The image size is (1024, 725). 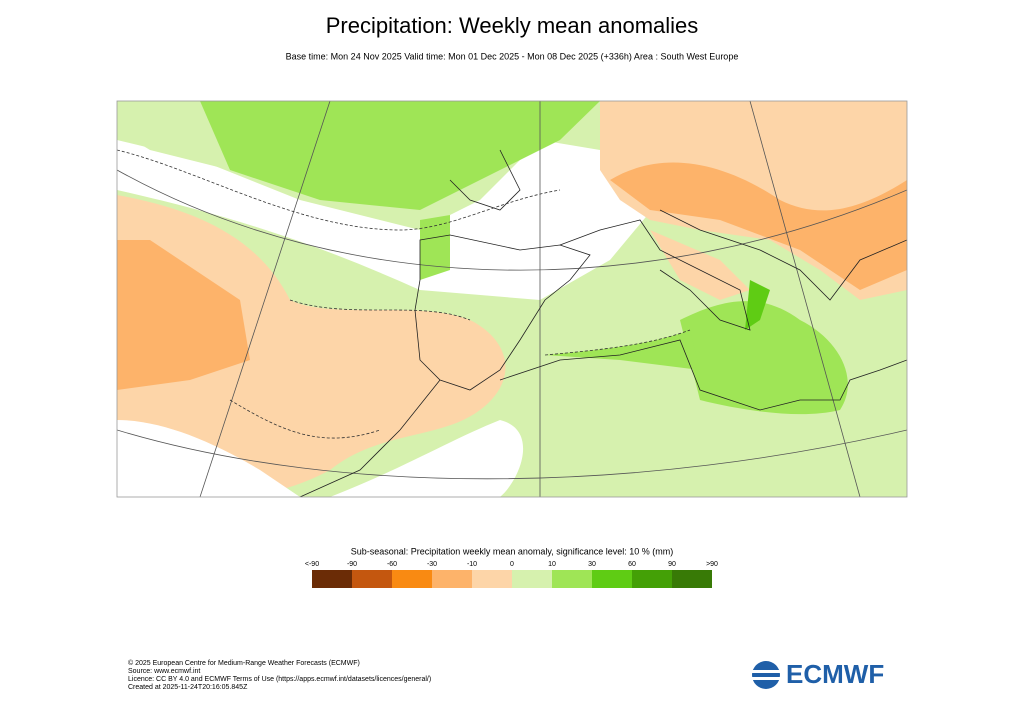 What do you see at coordinates (392, 564) in the screenshot?
I see `colorbar-label: -60` at bounding box center [392, 564].